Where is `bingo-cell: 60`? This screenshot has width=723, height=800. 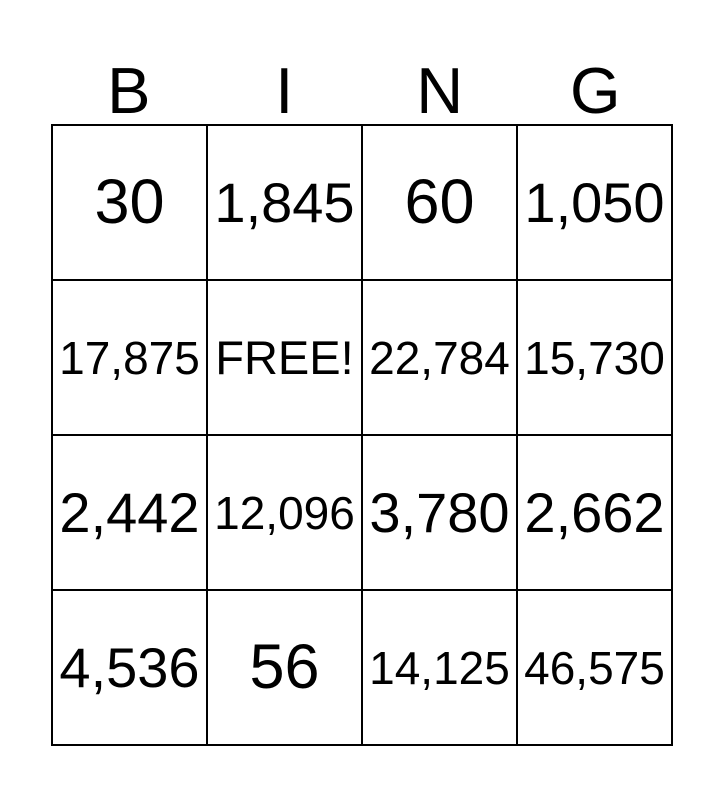
bingo-cell: 60 is located at coordinates (439, 202).